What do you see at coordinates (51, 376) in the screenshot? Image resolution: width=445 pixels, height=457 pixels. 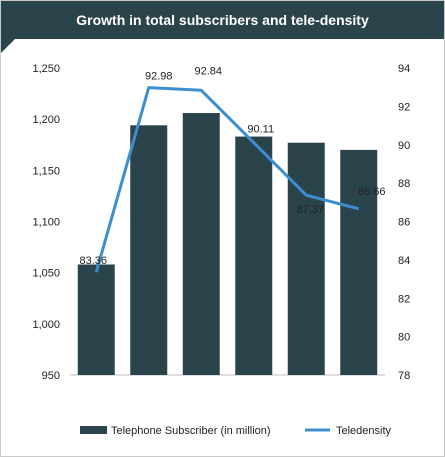 I see `y-left-tick-label: 950` at bounding box center [51, 376].